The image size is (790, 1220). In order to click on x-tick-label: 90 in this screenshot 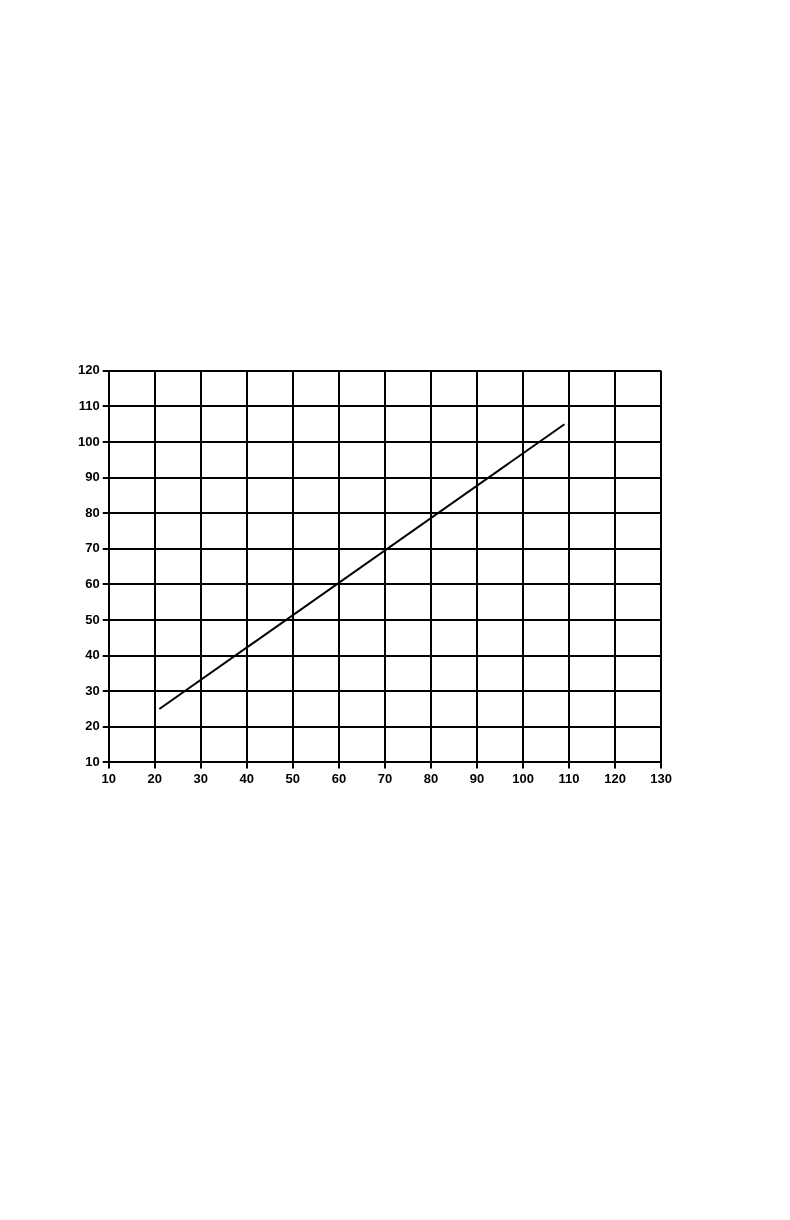, I will do `click(477, 778)`.